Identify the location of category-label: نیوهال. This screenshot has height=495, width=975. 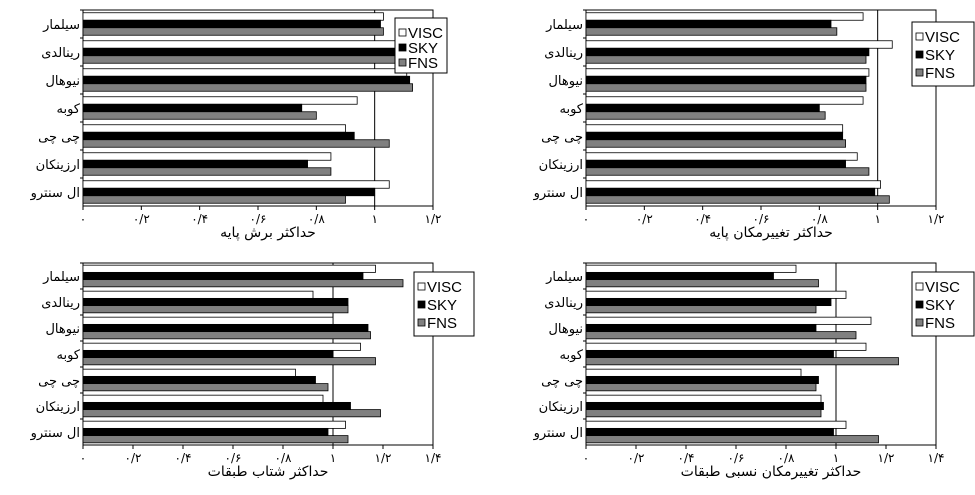
(62, 329).